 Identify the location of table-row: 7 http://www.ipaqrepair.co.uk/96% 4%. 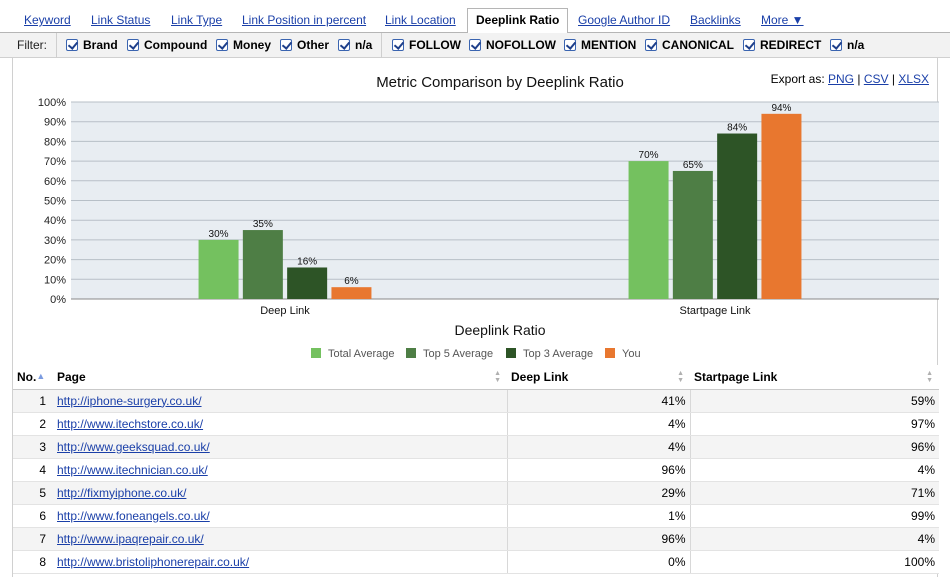
(476, 539).